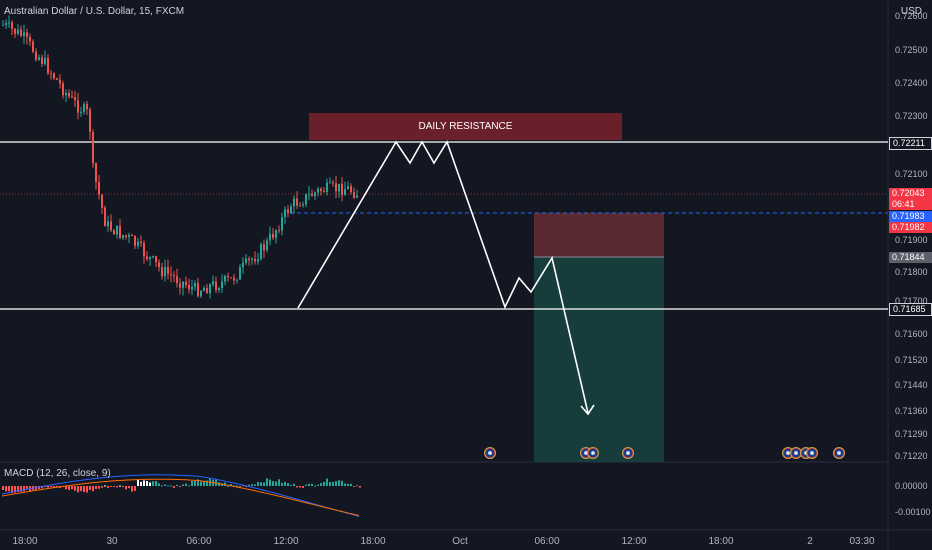 This screenshot has height=550, width=932. What do you see at coordinates (911, 11) in the screenshot?
I see `currency-label: USD` at bounding box center [911, 11].